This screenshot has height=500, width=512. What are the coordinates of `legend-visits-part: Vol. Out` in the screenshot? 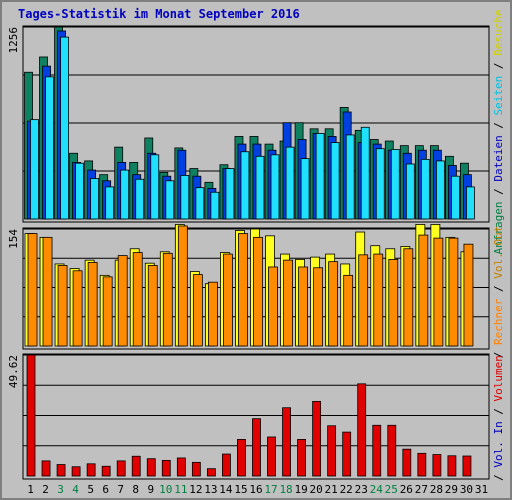 It's located at (498, 252).